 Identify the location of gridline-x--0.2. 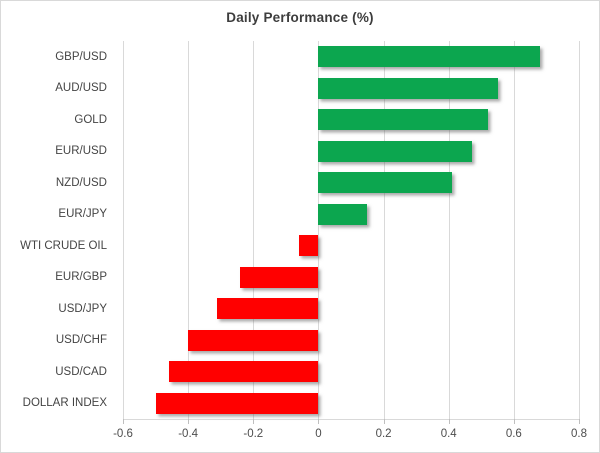
(254, 230).